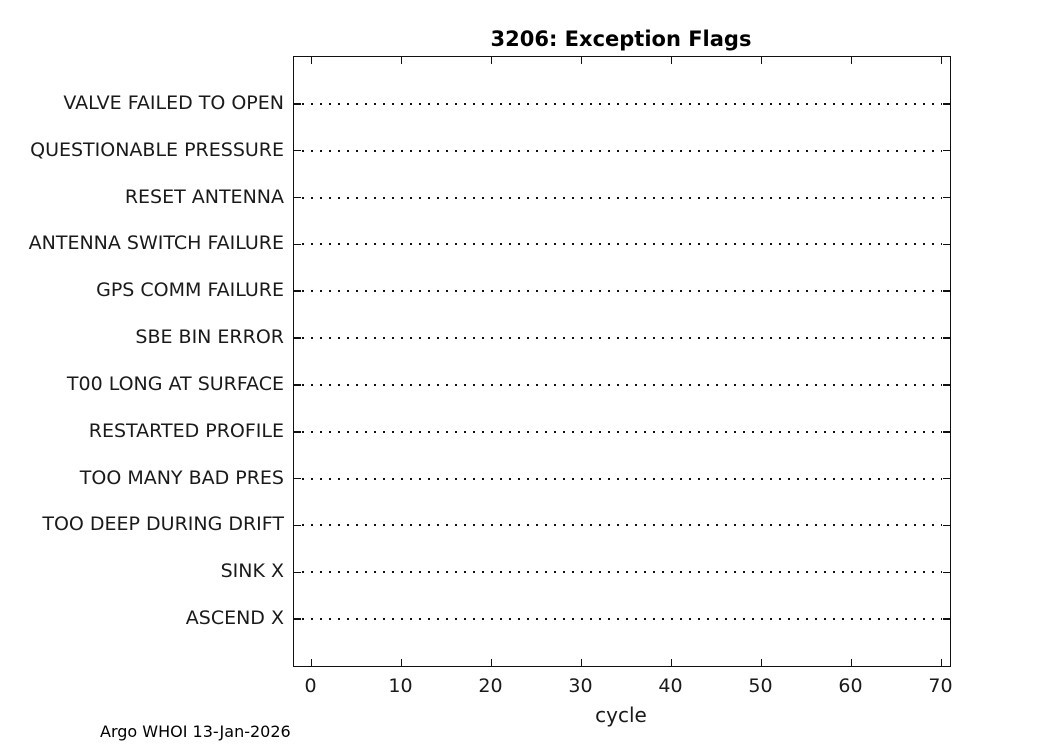  I want to click on y-axis-category-label: ASCEND X, so click(234, 618).